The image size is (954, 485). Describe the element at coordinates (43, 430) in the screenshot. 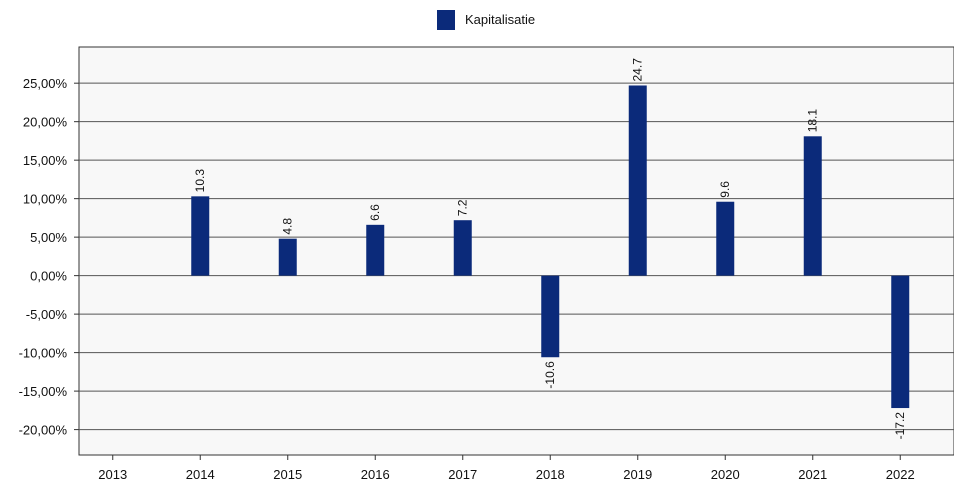

I see `y-tick-label: -20,00%` at that location.